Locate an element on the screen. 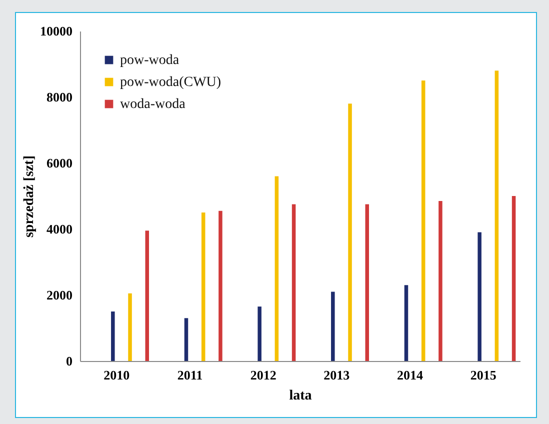  legend-label: woda-woda is located at coordinates (153, 104).